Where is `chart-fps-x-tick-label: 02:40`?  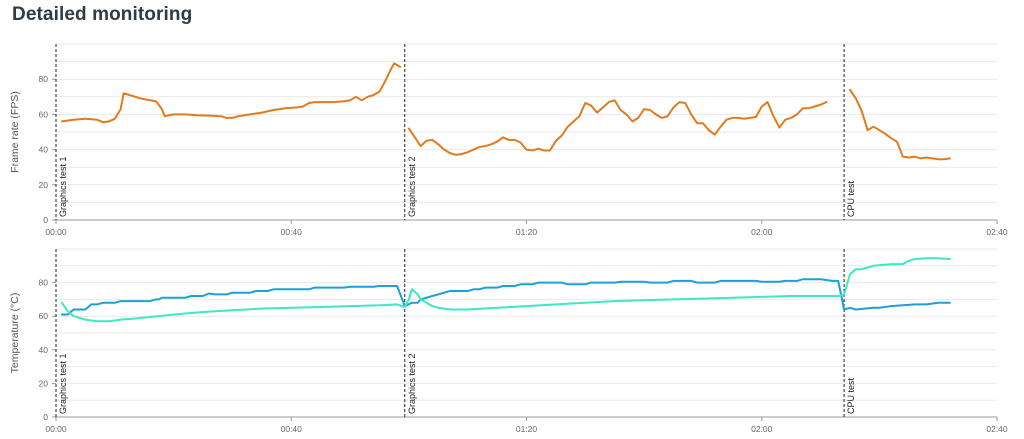
chart-fps-x-tick-label: 02:40 is located at coordinates (997, 232).